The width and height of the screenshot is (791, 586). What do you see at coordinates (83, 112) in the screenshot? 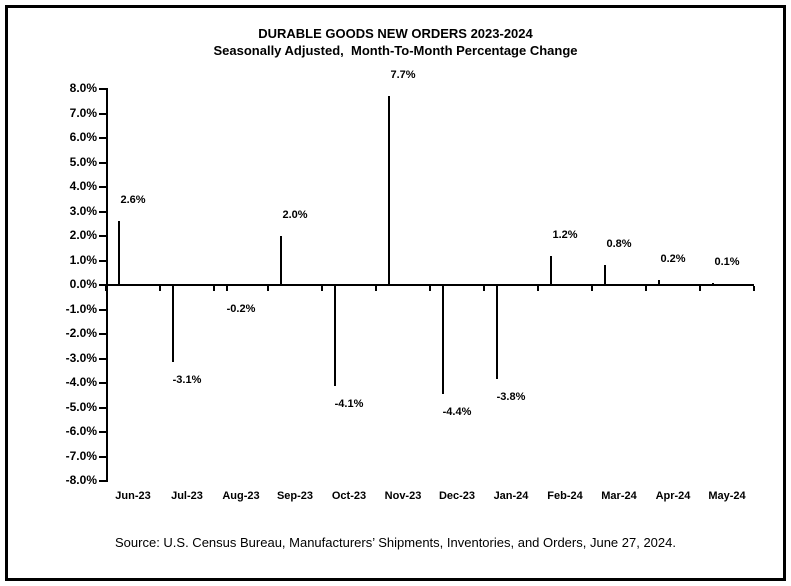
I see `y-axis-tick-label: 7.0%` at bounding box center [83, 112].